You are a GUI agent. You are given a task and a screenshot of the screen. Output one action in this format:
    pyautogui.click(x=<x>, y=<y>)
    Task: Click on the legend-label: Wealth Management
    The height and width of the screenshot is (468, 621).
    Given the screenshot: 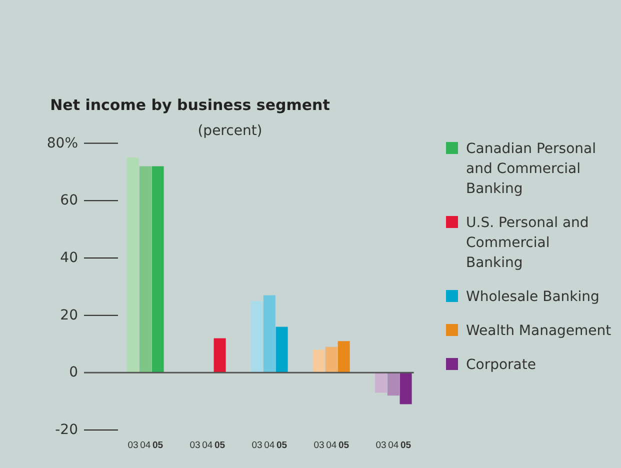 What is the action you would take?
    pyautogui.click(x=539, y=331)
    